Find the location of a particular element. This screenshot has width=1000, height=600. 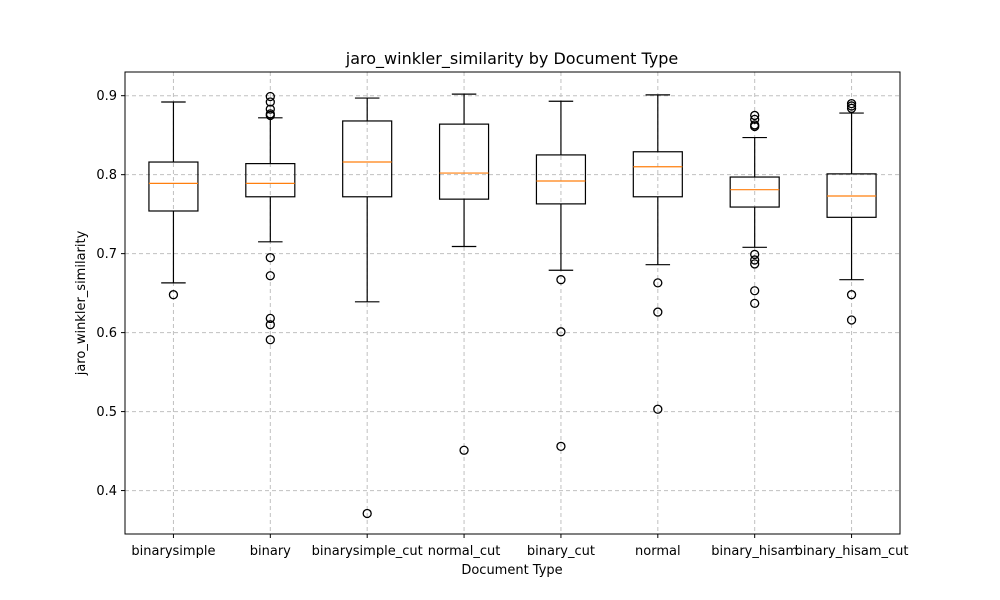

chart-title: jaro_winkler_similarity by Document Type is located at coordinates (511, 59).